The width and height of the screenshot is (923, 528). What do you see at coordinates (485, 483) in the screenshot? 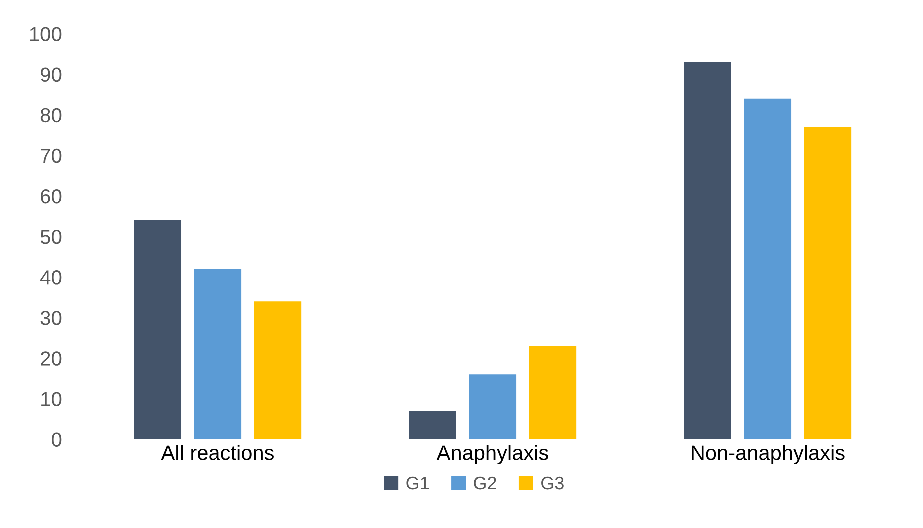
I see `legend-label: G2` at bounding box center [485, 483].